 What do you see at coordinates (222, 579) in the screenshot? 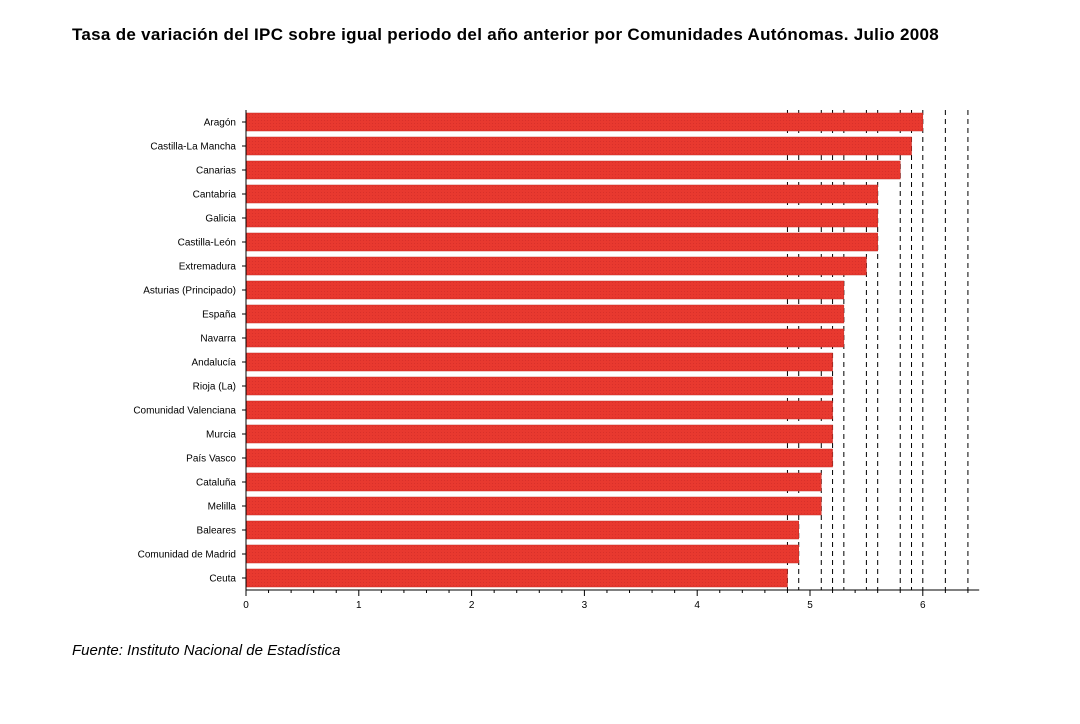
I see `category-label: Ceuta` at bounding box center [222, 579].